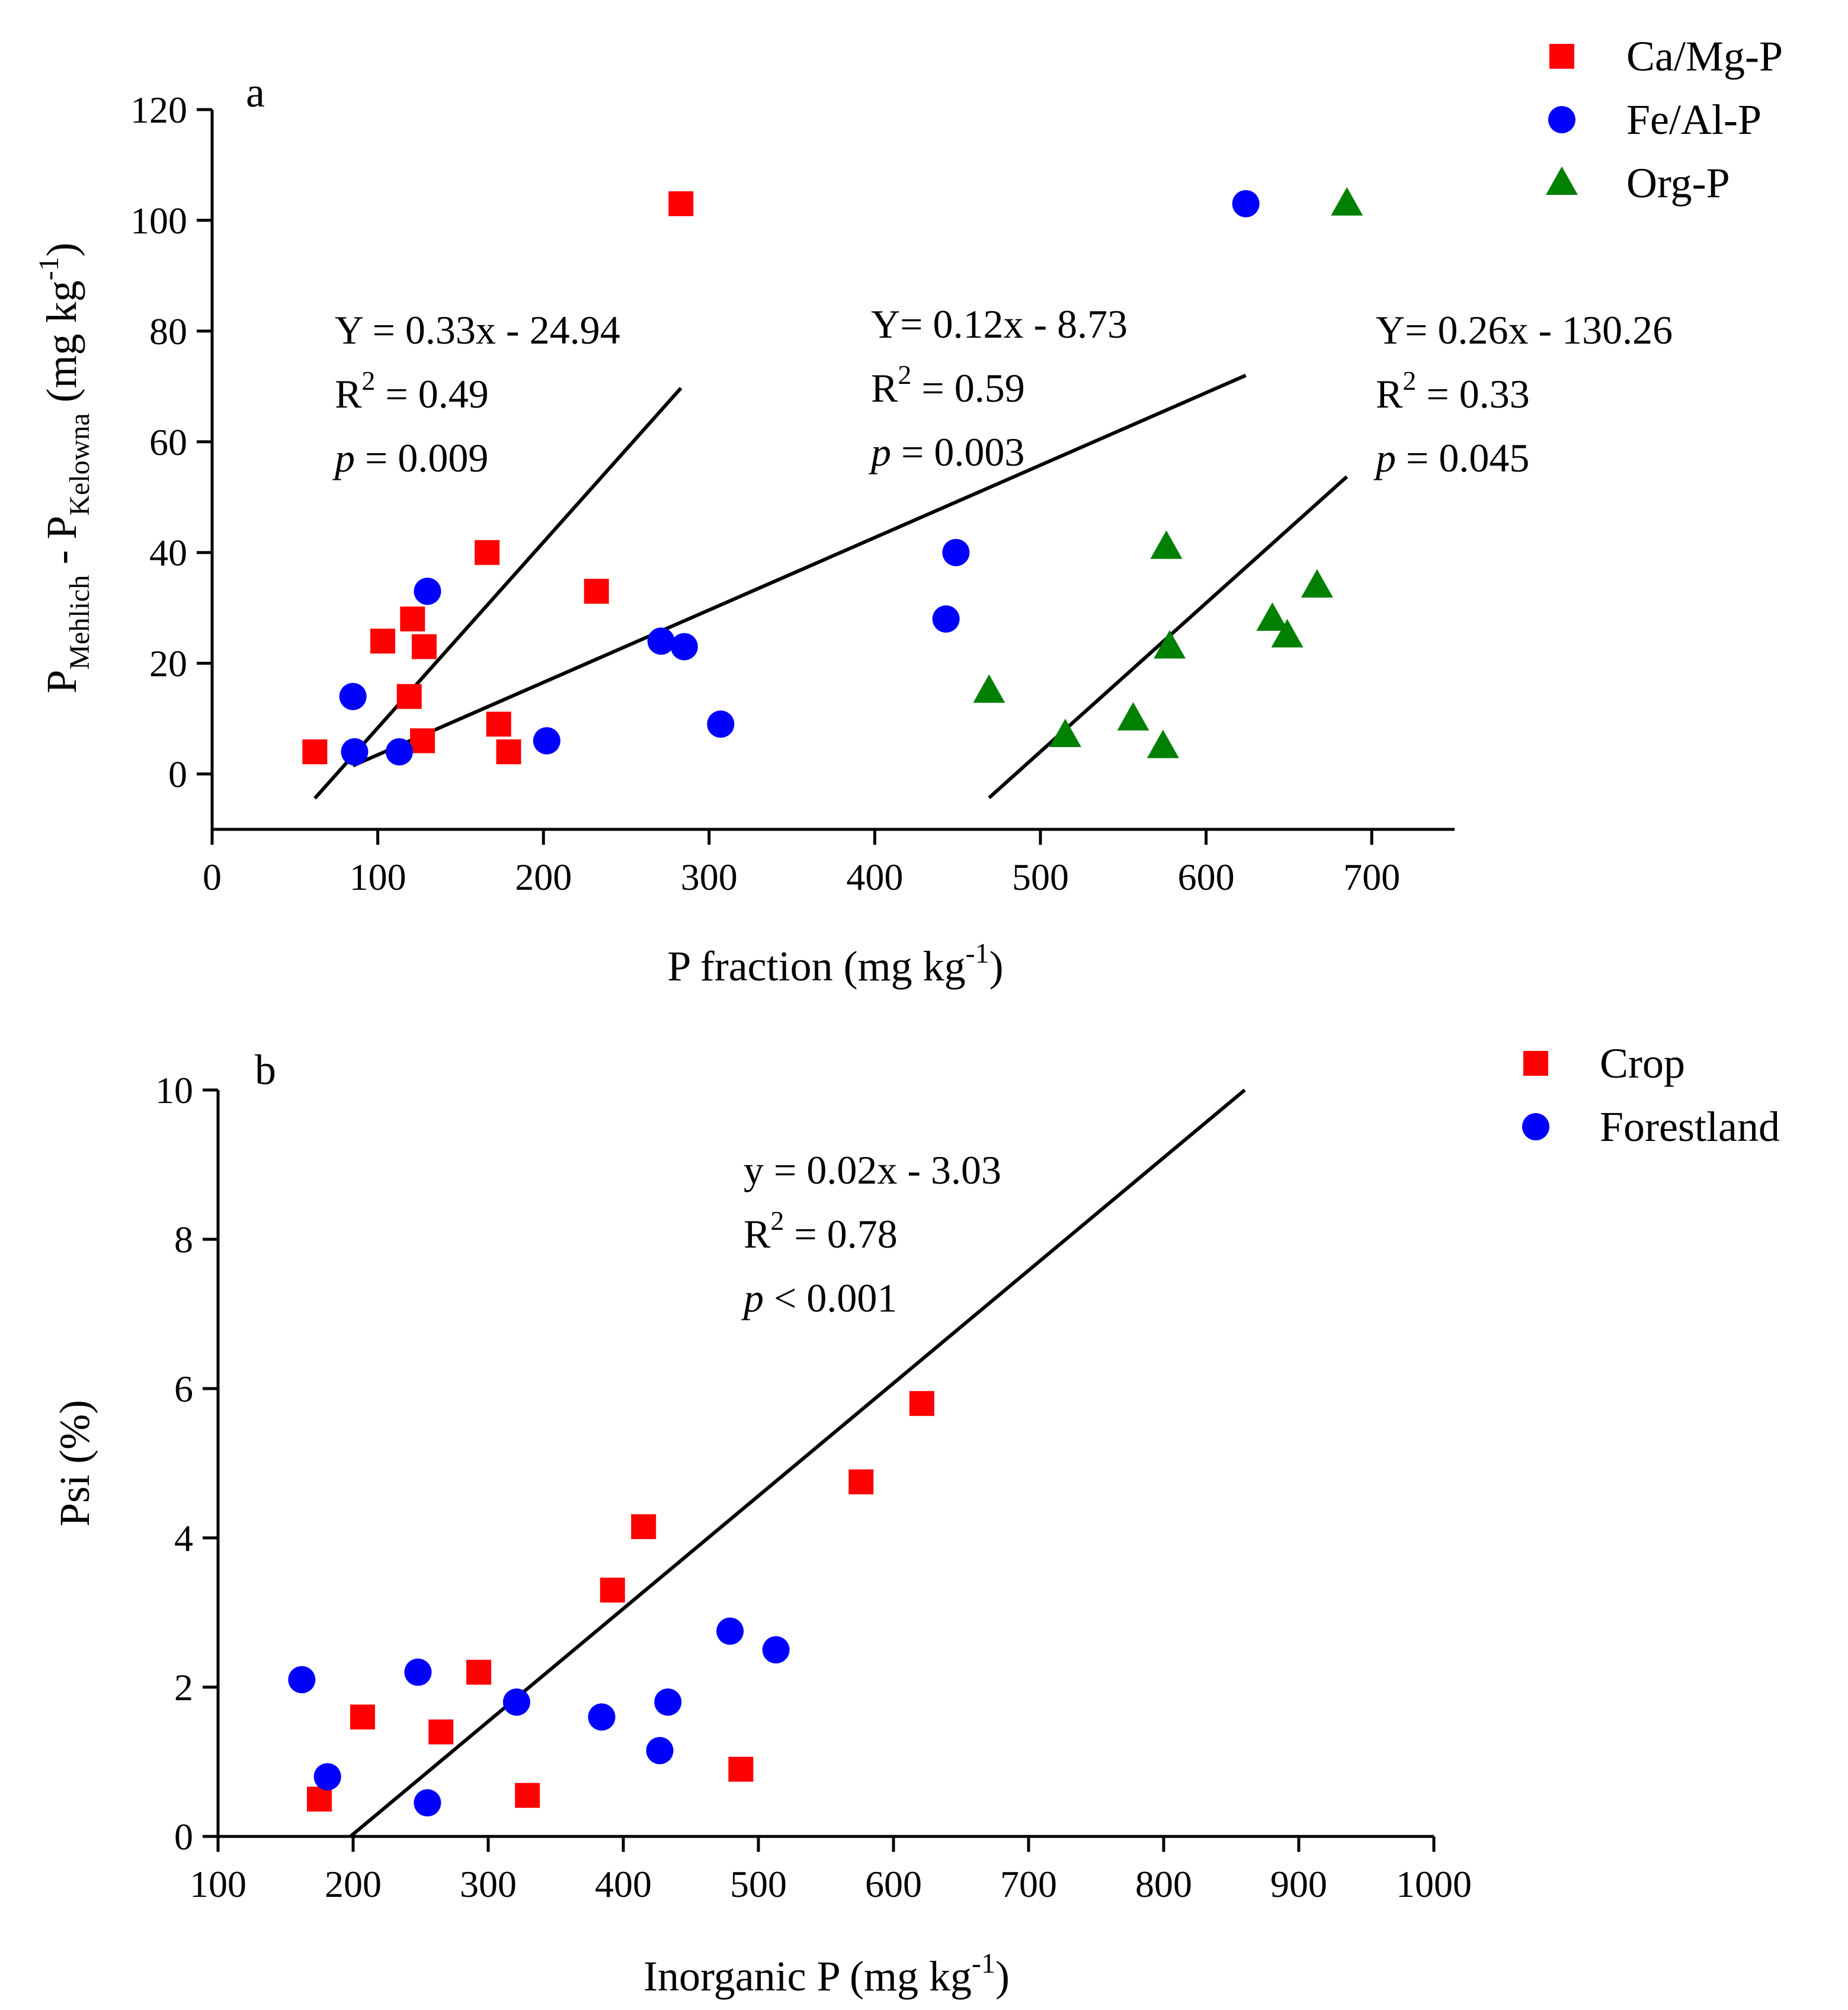 The height and width of the screenshot is (2010, 1848). I want to click on r-squared-a-value: = 0.33, so click(1472, 393).